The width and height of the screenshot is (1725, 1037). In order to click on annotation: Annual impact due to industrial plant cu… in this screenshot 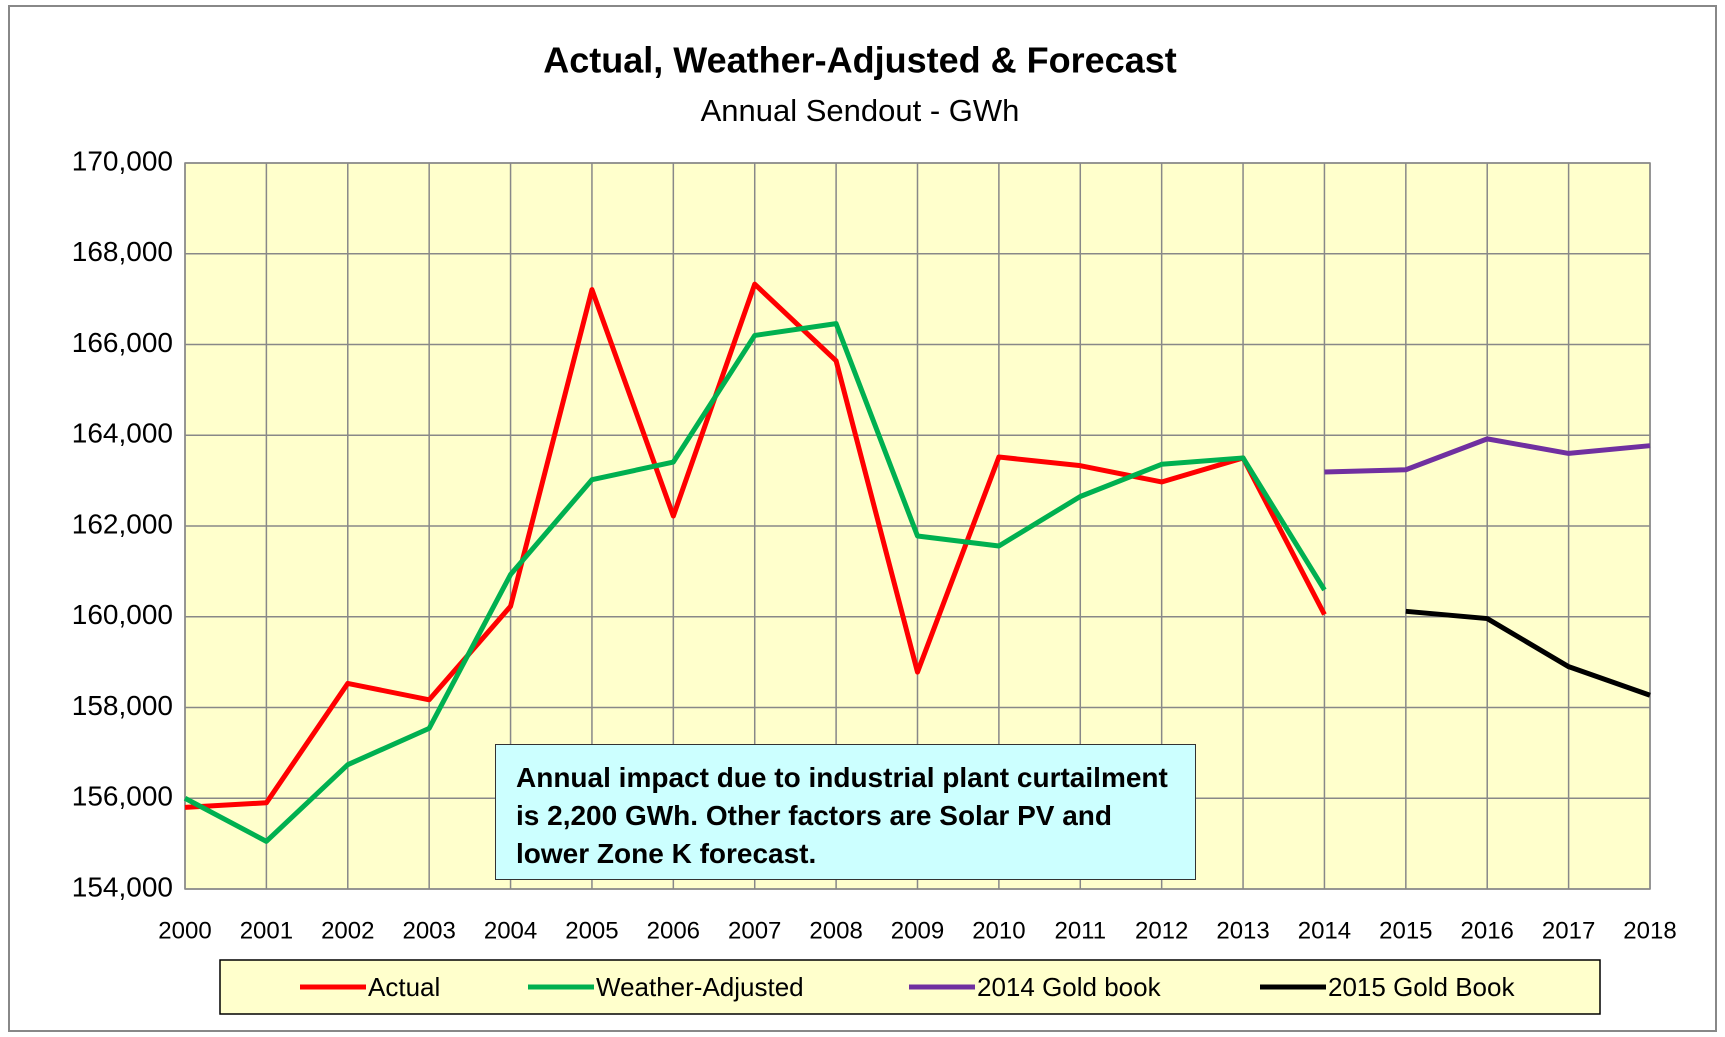, I will do `click(845, 812)`.